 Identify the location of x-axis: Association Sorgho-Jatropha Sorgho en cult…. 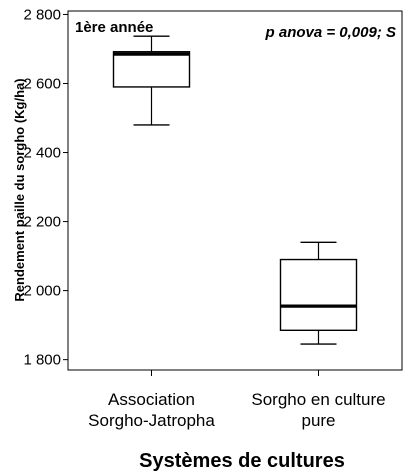
(237, 400).